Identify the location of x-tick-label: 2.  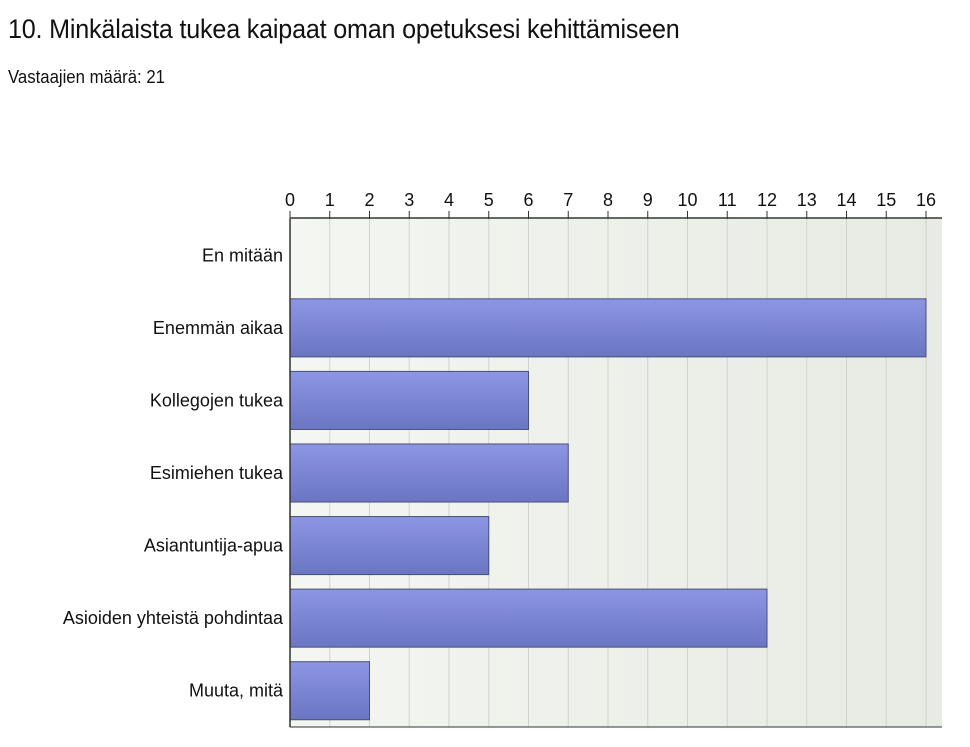
(369, 200).